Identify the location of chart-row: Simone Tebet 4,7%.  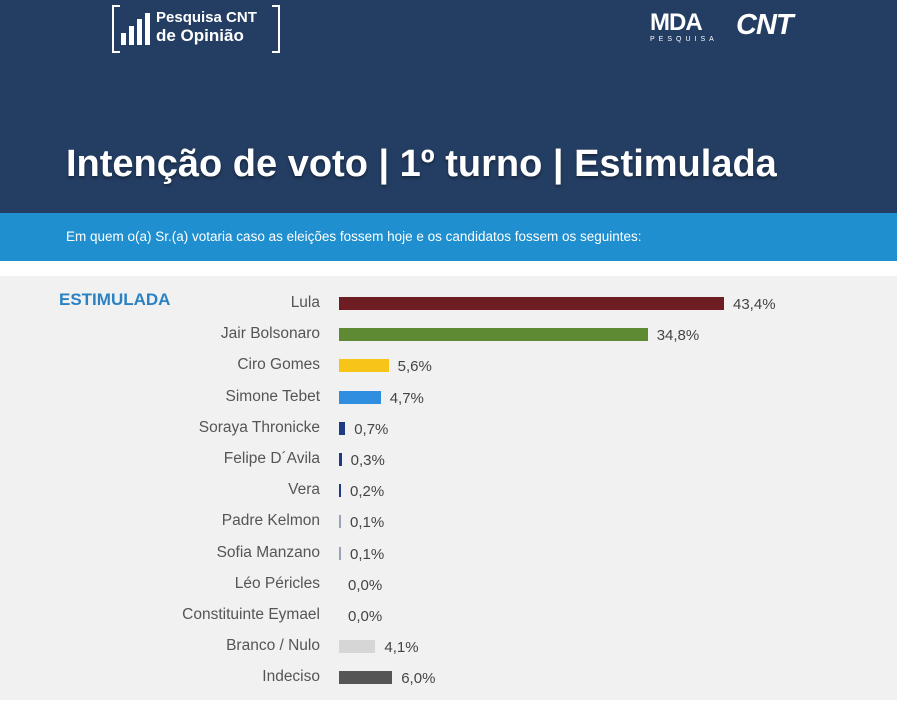
(448, 398).